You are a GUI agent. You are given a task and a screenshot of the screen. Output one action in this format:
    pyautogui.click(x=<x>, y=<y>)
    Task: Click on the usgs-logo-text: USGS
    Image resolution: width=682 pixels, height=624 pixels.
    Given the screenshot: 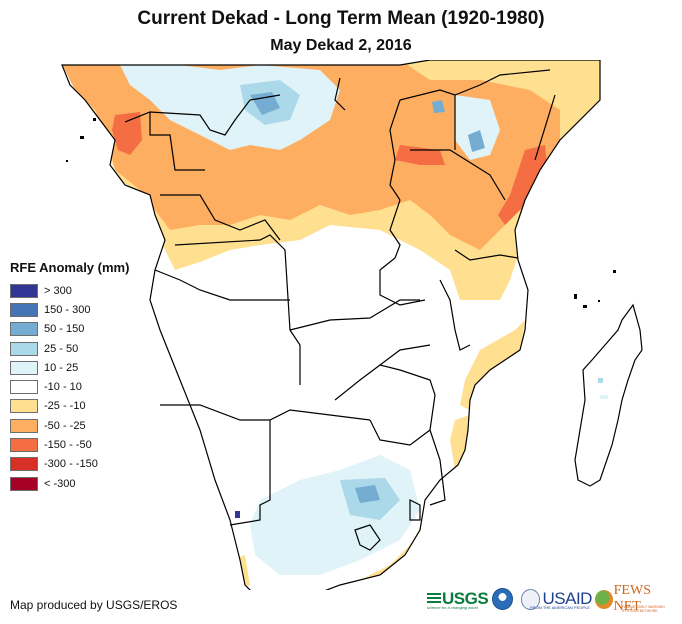 What is the action you would take?
    pyautogui.click(x=465, y=598)
    